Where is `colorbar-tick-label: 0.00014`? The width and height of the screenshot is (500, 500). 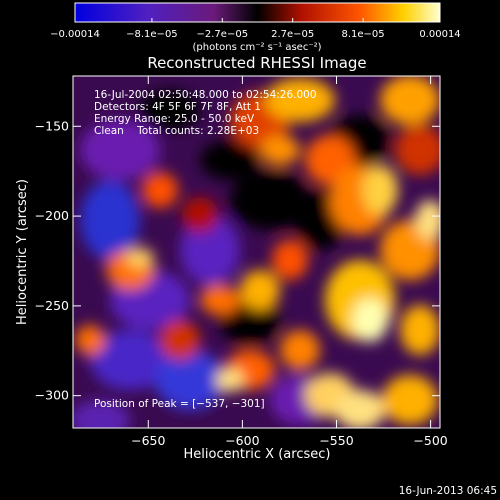
colorbar-tick-label: 0.00014 is located at coordinates (439, 34).